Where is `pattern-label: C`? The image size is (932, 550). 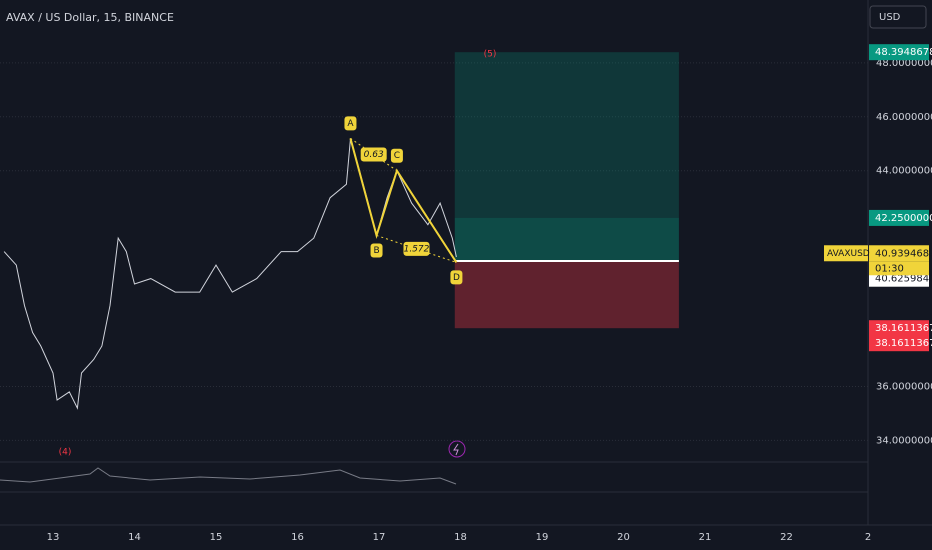 pattern-label: C is located at coordinates (397, 156).